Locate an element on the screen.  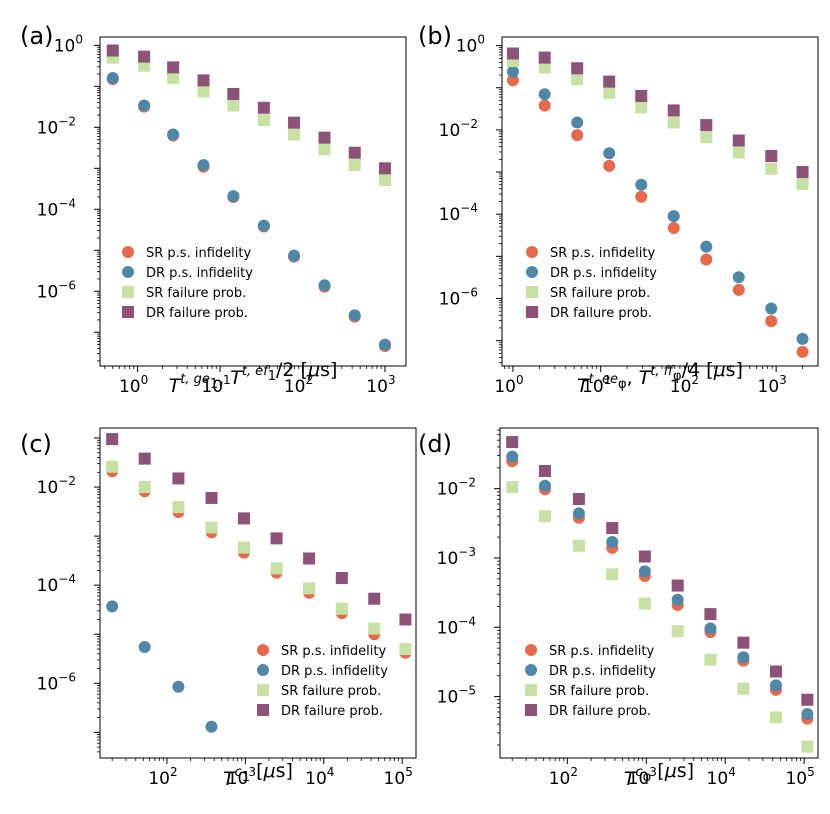
x-tick-label: 10² is located at coordinates (298, 385).